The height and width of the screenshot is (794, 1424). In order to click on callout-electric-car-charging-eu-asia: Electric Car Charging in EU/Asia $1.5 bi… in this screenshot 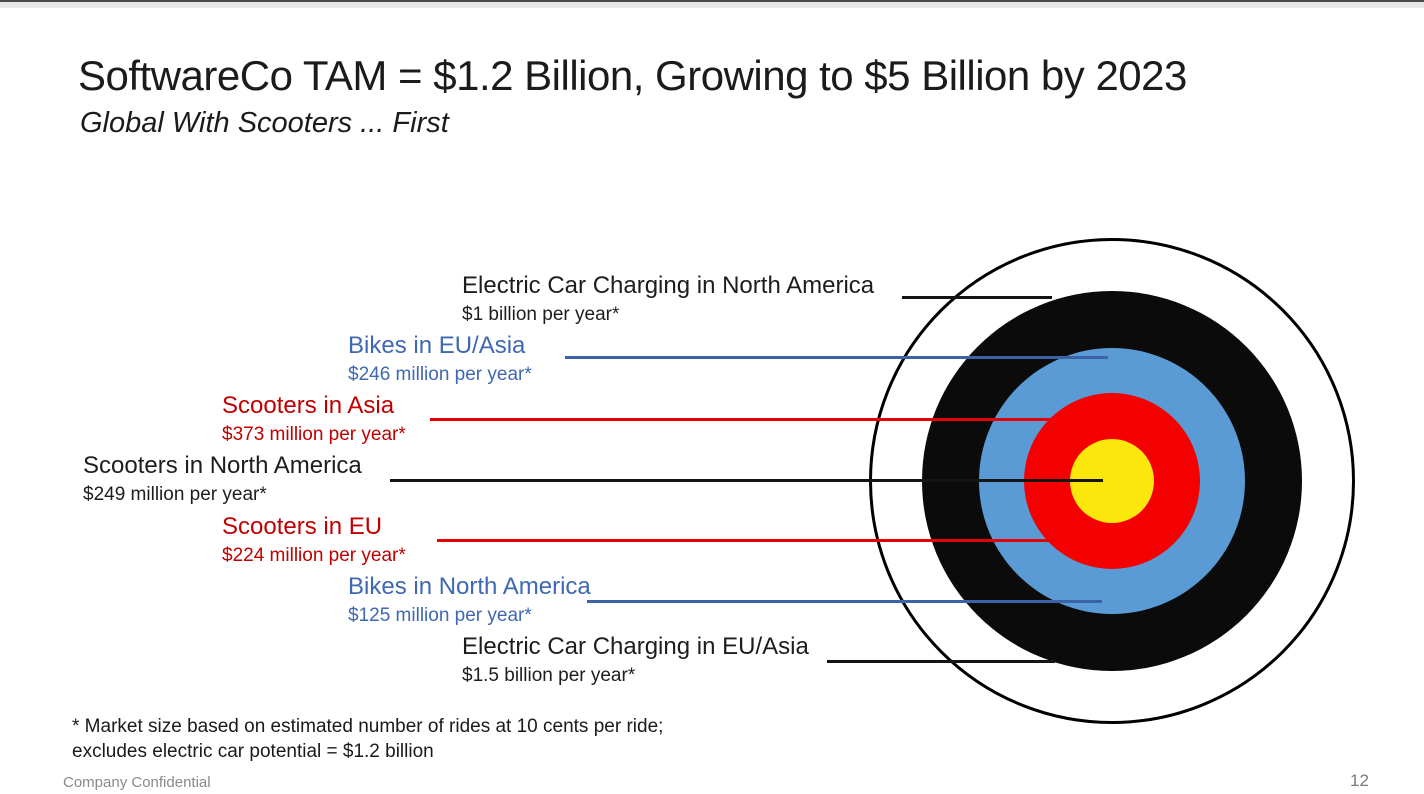, I will do `click(635, 661)`.